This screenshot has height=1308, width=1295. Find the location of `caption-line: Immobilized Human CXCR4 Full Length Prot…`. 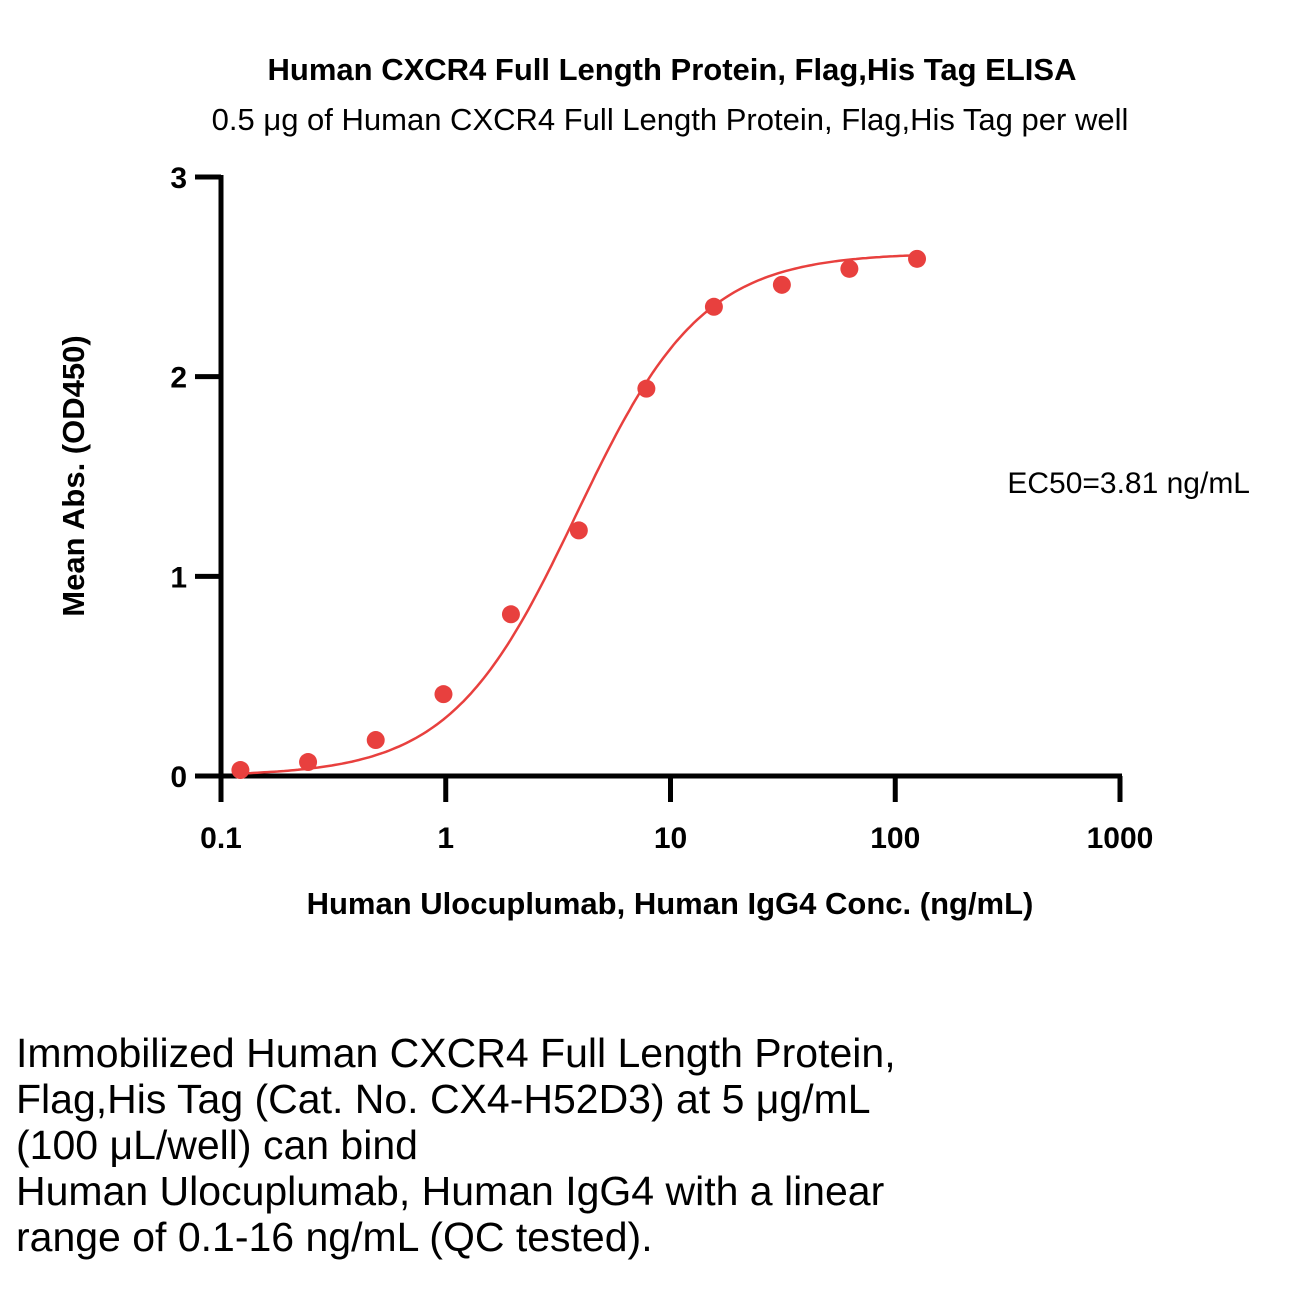

caption-line: Immobilized Human CXCR4 Full Length Prot… is located at coordinates (456, 1053).